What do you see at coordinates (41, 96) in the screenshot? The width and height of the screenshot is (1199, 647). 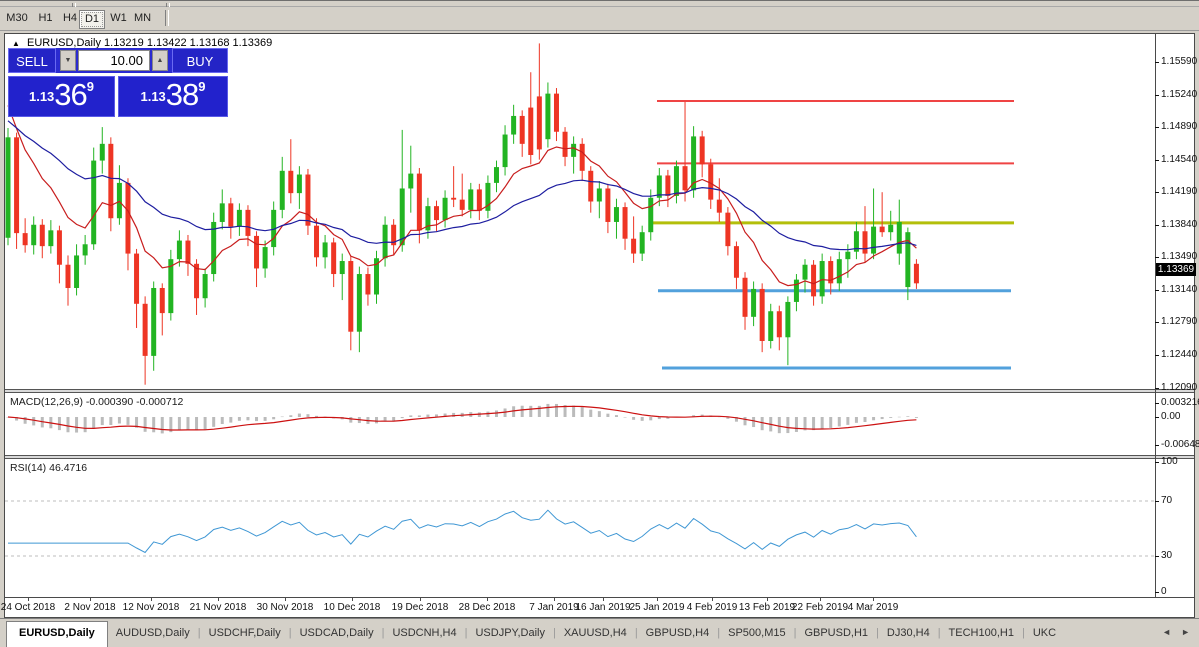 I see `sell-price-small: 1.13` at bounding box center [41, 96].